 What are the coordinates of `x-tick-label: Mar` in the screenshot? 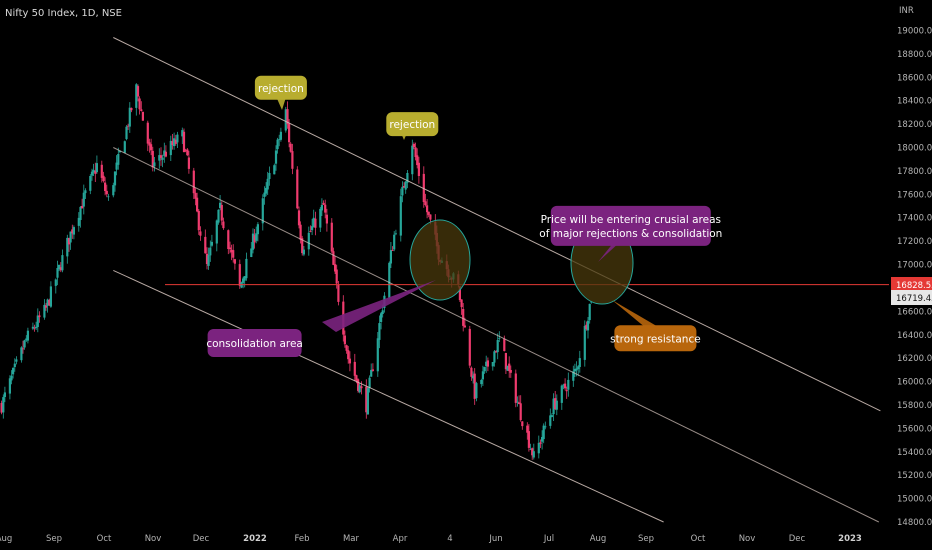 It's located at (351, 539).